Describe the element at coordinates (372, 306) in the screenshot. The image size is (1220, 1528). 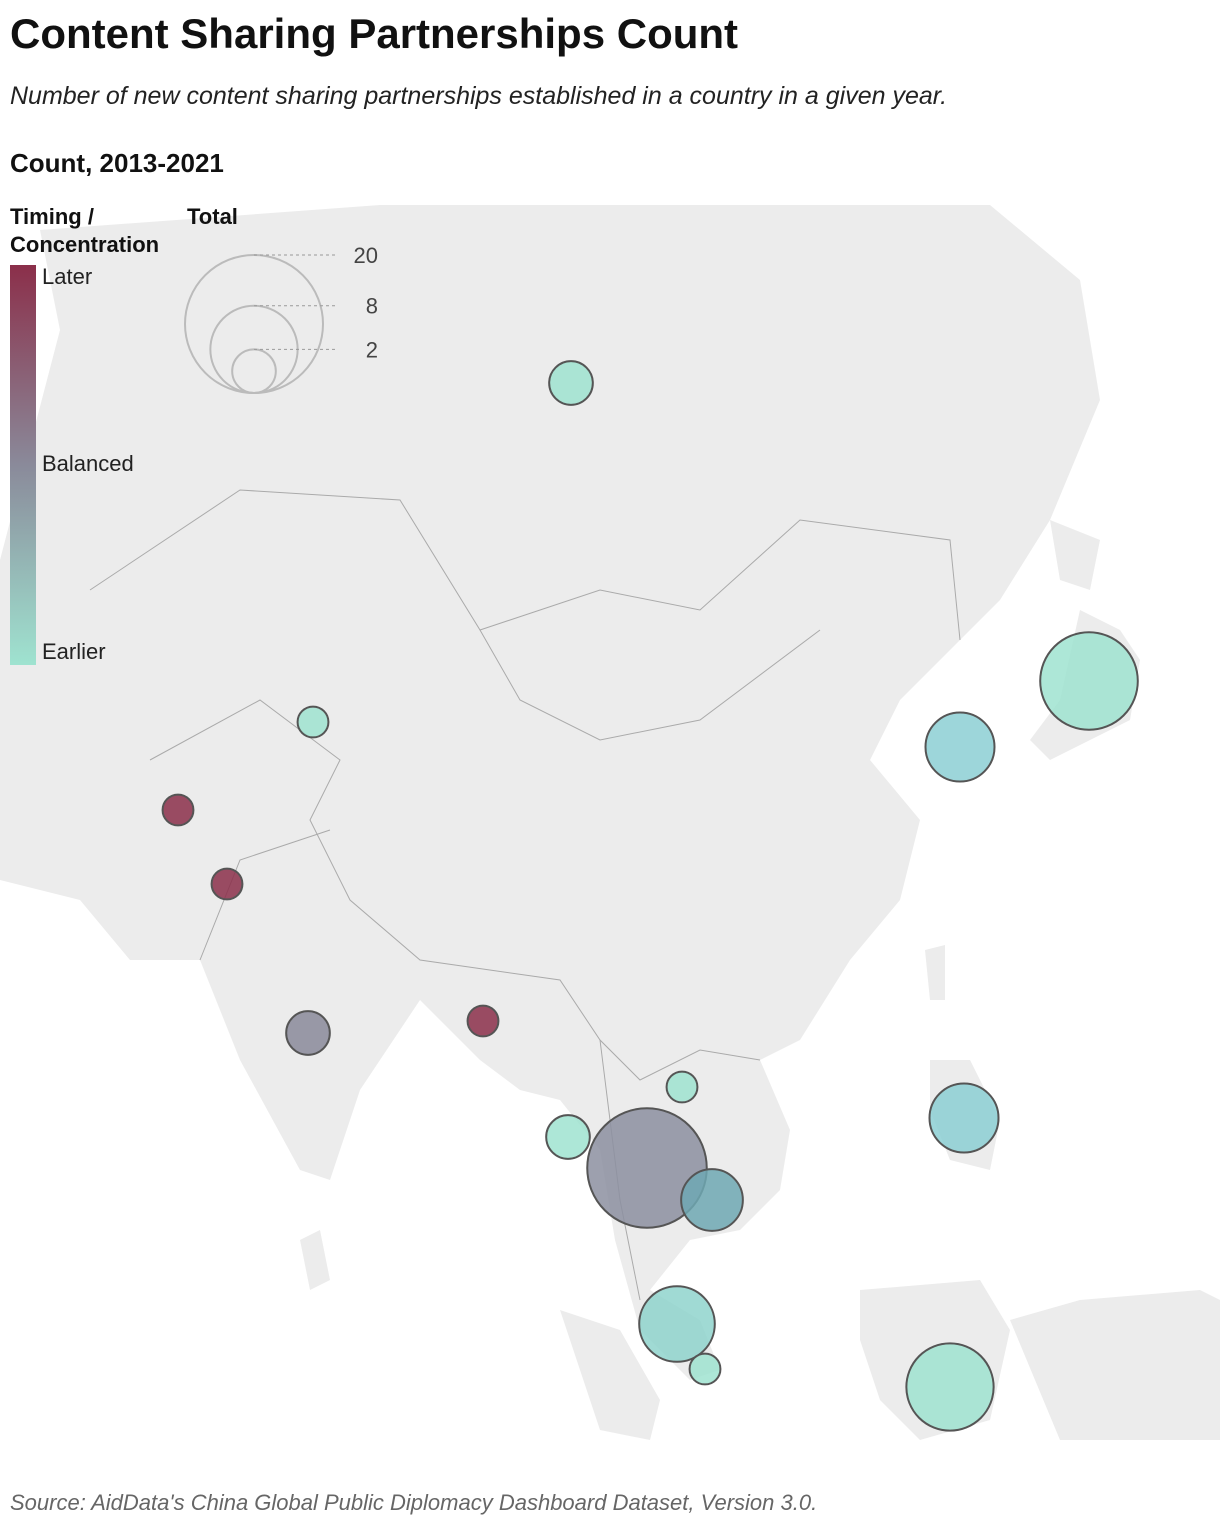
I see `size-legend-label: 8` at that location.